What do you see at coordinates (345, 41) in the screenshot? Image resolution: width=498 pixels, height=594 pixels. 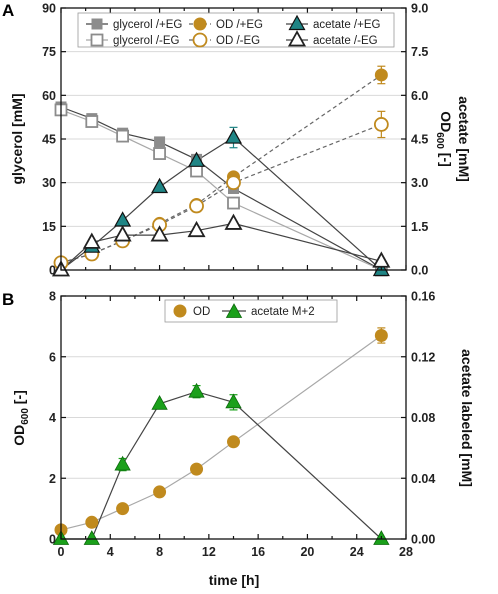 I see `legend-label: acetate /-EG` at bounding box center [345, 41].